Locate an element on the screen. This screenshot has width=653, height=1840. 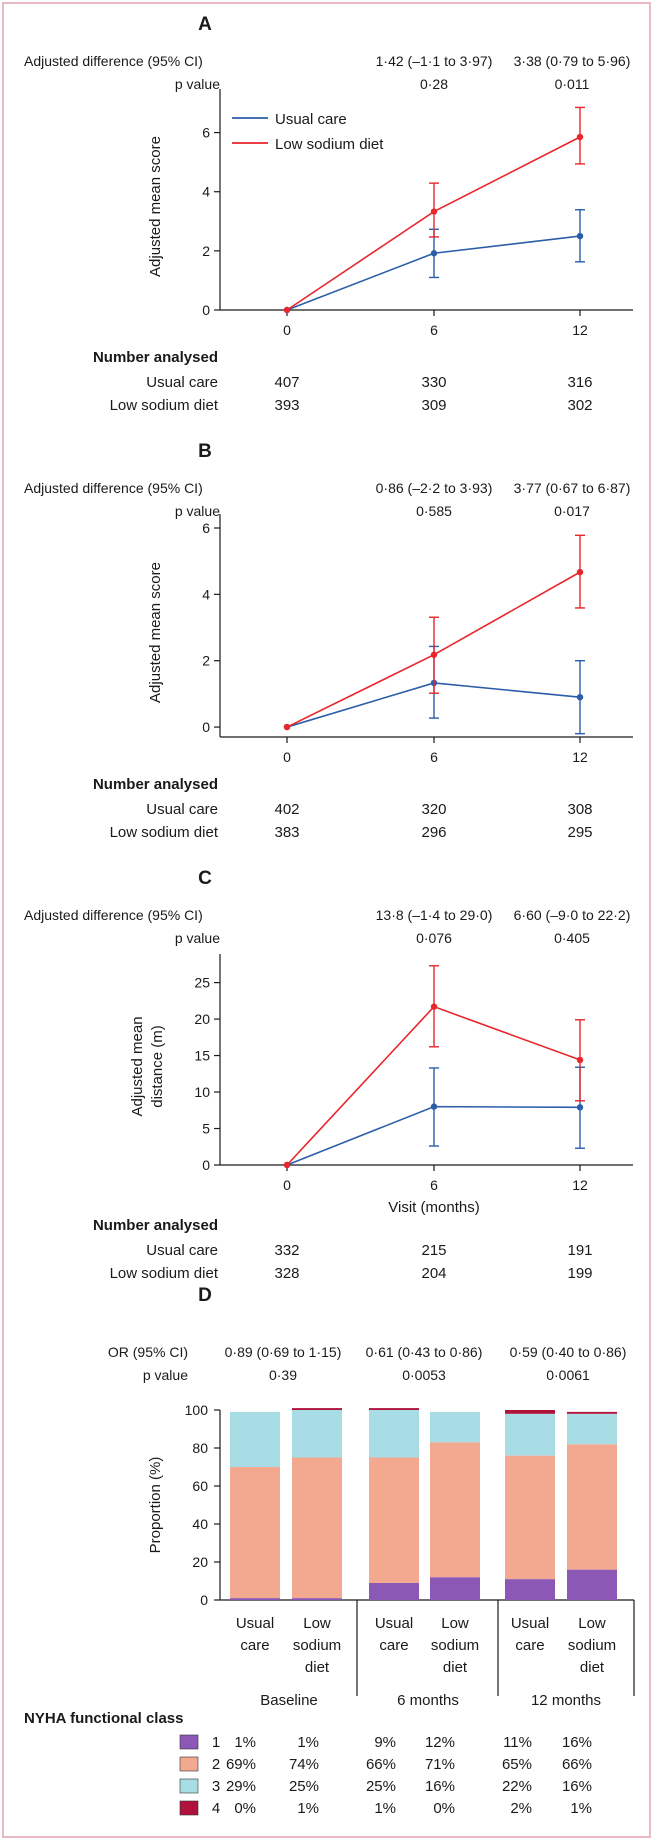
nyha-class-label-1: 1 is located at coordinates (216, 1742).